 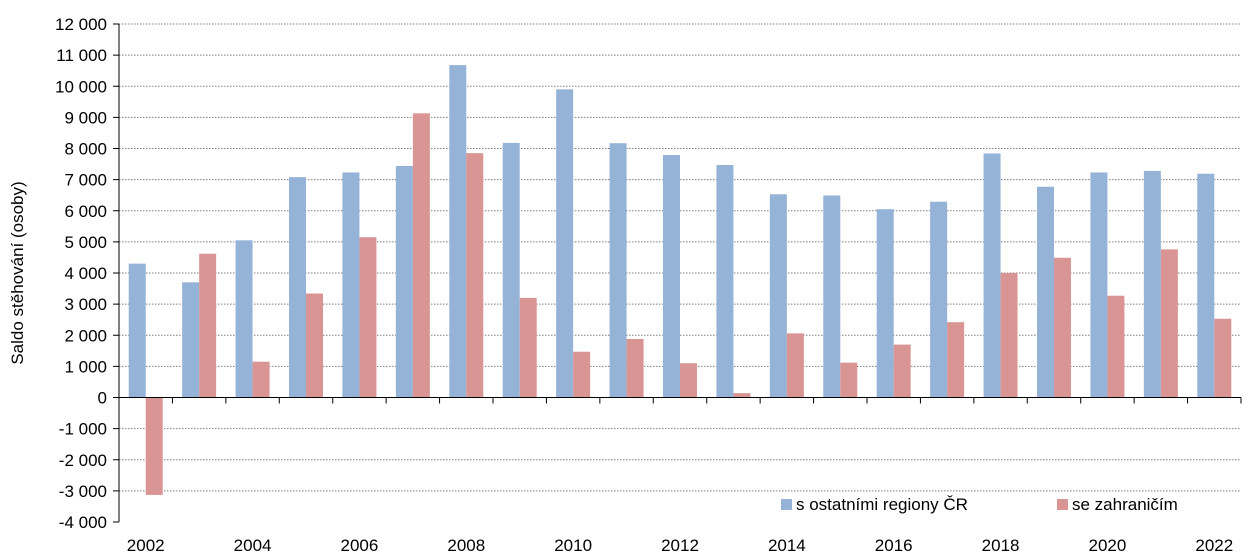 What do you see at coordinates (565, 243) in the screenshot?
I see `bar-regions-2010` at bounding box center [565, 243].